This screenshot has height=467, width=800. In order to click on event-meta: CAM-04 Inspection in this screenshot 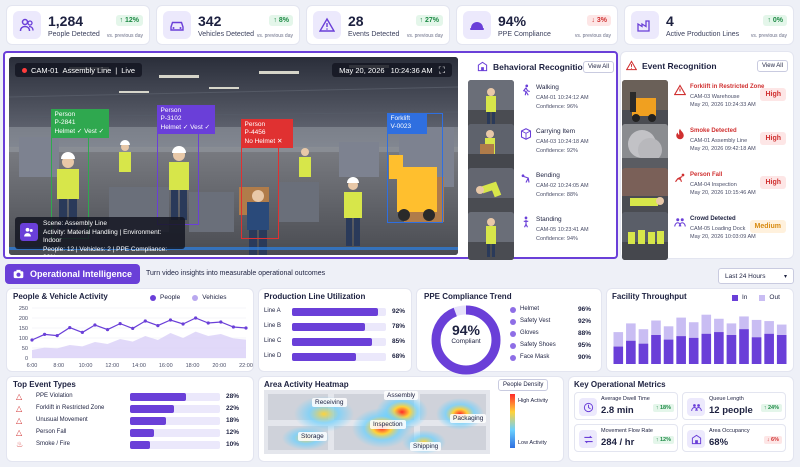, I will do `click(713, 185)`.